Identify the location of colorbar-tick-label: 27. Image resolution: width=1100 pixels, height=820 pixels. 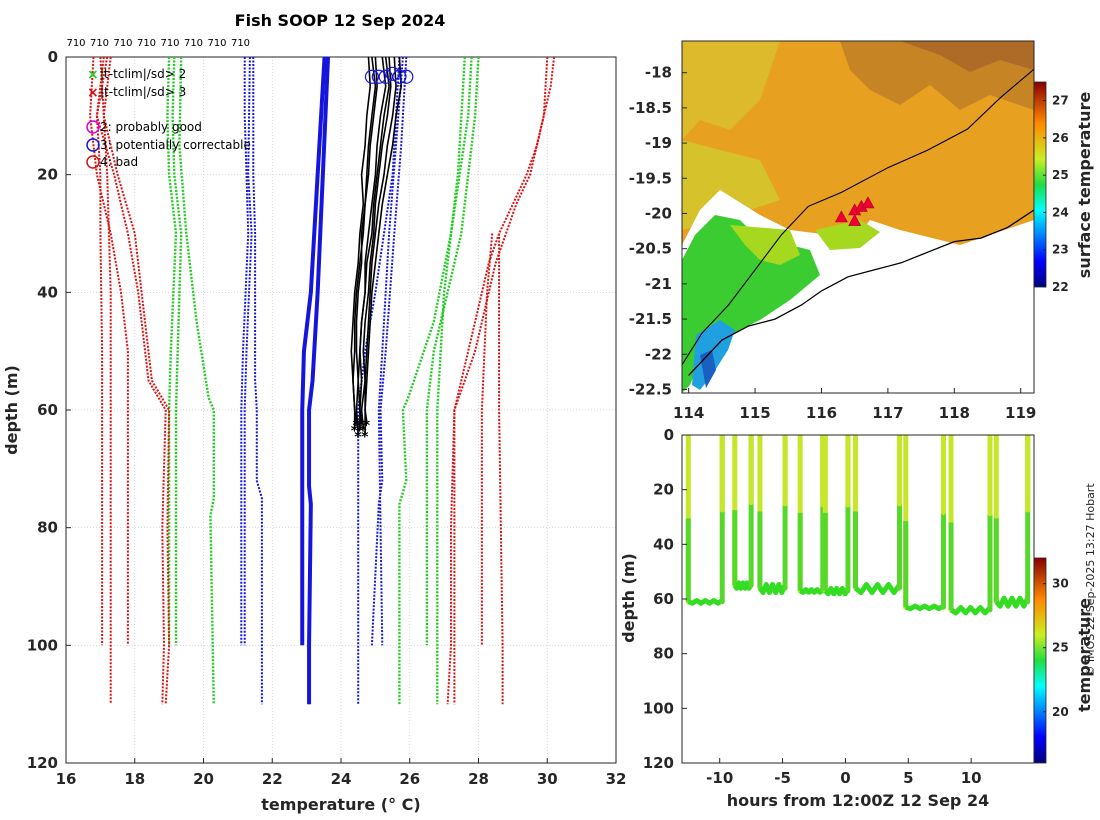
(1060, 101).